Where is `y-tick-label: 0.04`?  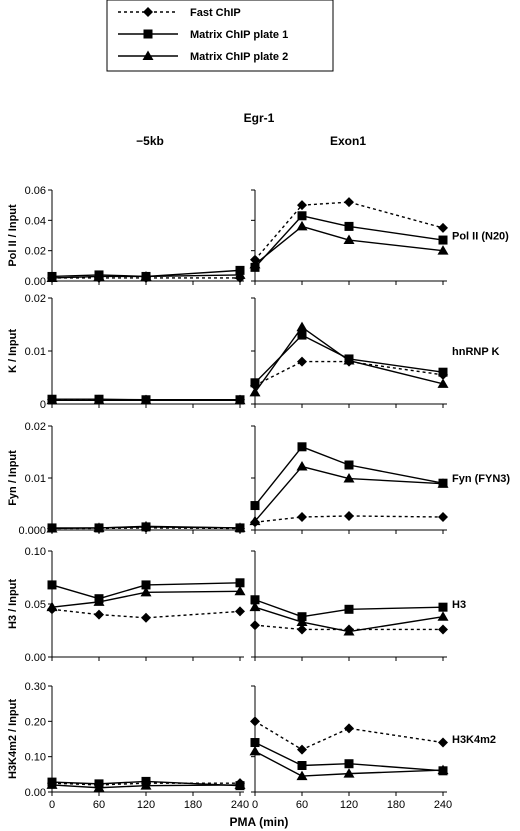
y-tick-label: 0.04 is located at coordinates (35, 221).